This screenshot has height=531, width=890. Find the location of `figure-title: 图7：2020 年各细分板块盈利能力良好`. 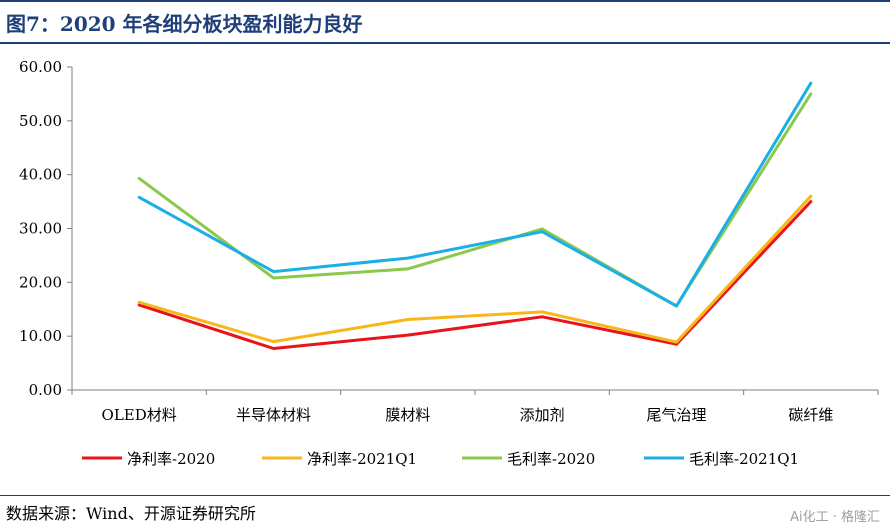

figure-title: 图7：2020 年各细分板块盈利能力良好 is located at coordinates (184, 24).